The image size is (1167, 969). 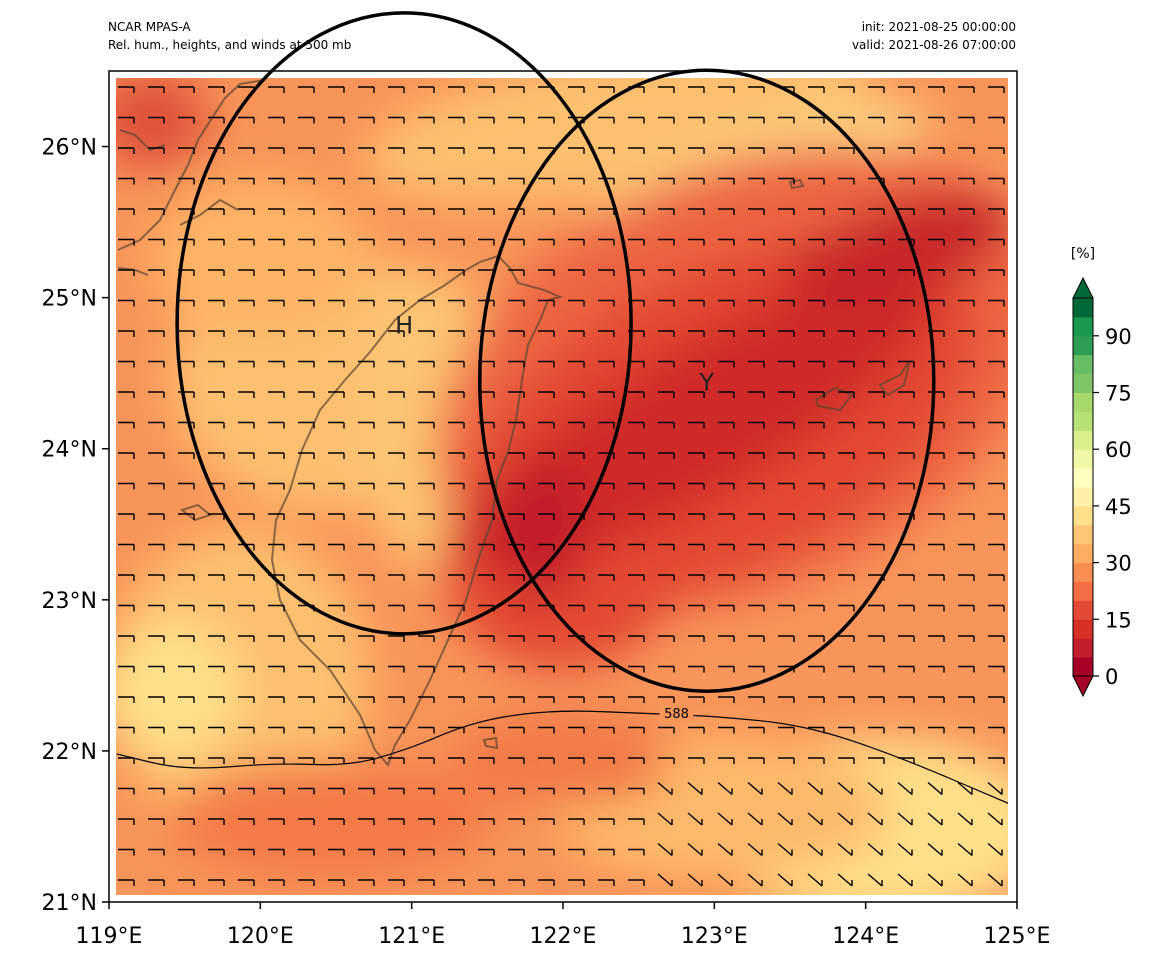 I want to click on lat-tick-label: 26°N, so click(x=69, y=148).